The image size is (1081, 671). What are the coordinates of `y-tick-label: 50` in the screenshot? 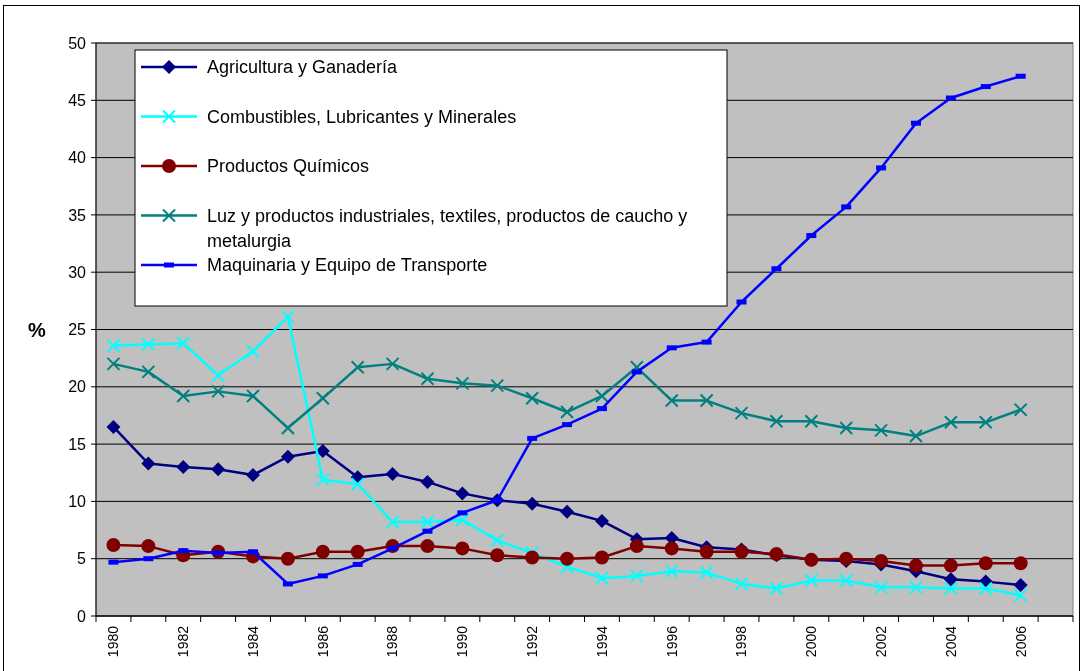 It's located at (77, 43).